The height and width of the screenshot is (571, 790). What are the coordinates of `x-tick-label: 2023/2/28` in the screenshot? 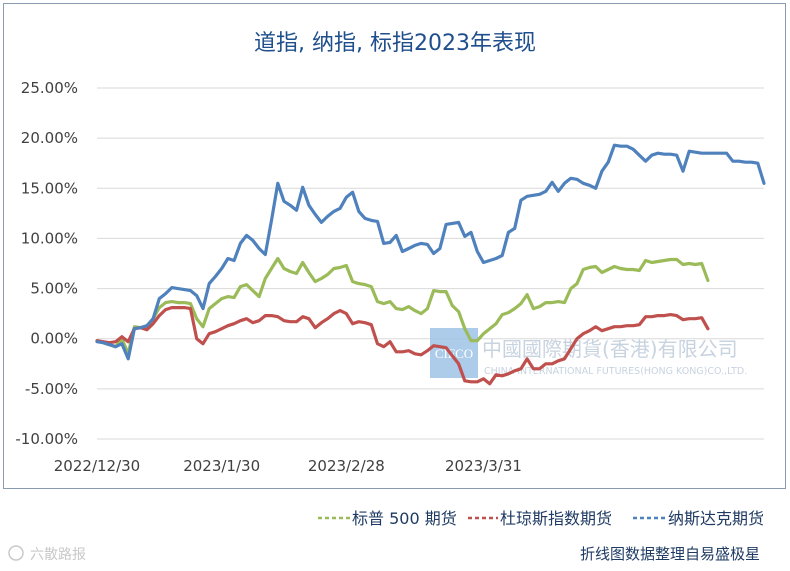 It's located at (346, 466).